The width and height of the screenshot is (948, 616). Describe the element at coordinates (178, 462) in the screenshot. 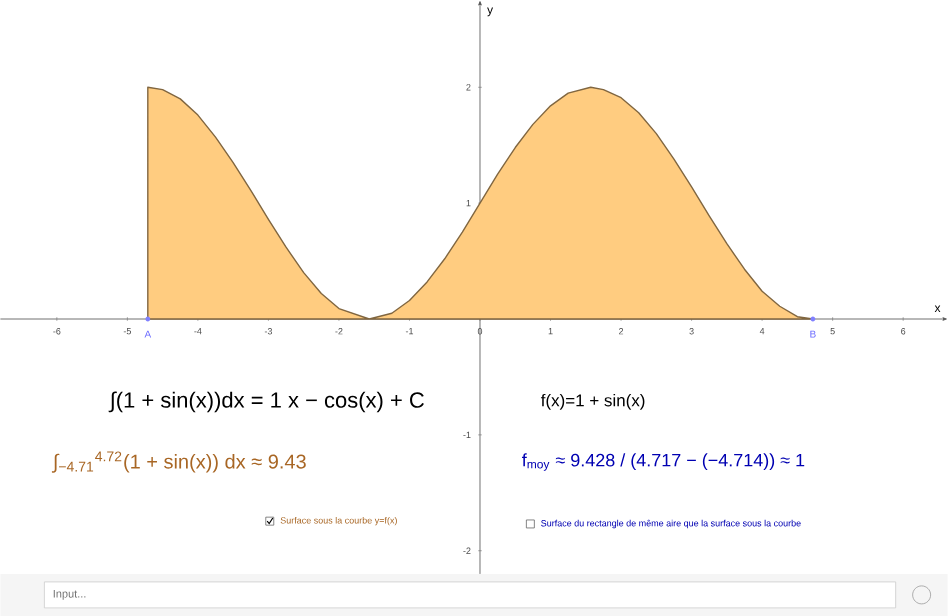

I see `annotation: ∫$_{−4.71}$$^{4.72}$(1 + sin(x)) dx ≈ 9.43` at that location.